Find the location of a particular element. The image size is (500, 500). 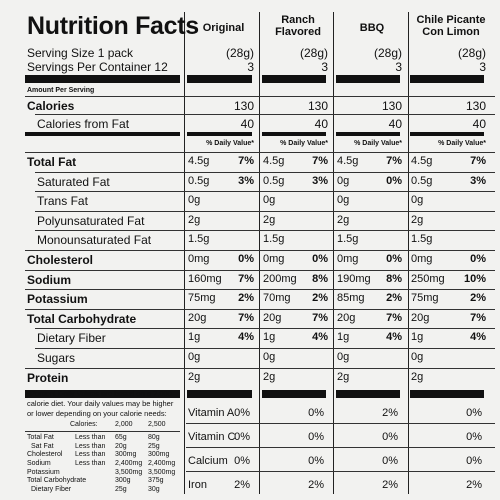

calories-fat-value: 40 is located at coordinates (395, 124).